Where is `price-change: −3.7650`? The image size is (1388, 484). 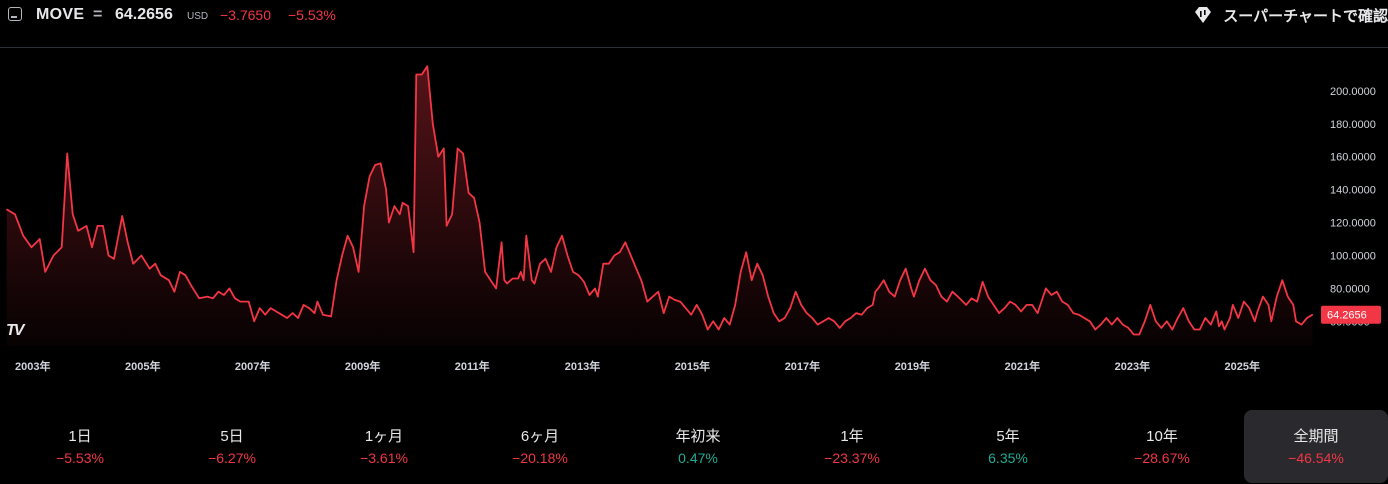 price-change: −3.7650 is located at coordinates (245, 15).